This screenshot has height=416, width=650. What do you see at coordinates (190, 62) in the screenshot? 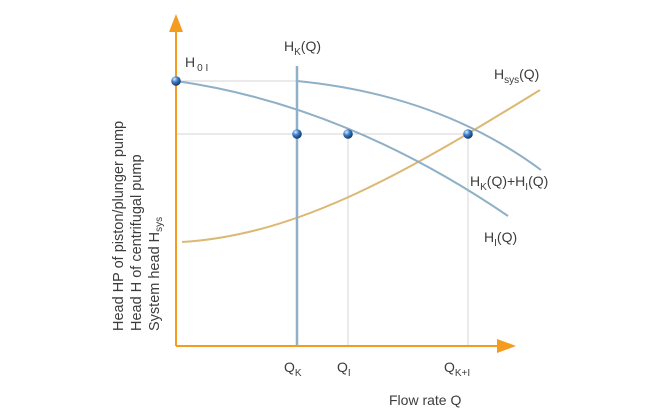
I see `label-h0-main: H` at bounding box center [190, 62].